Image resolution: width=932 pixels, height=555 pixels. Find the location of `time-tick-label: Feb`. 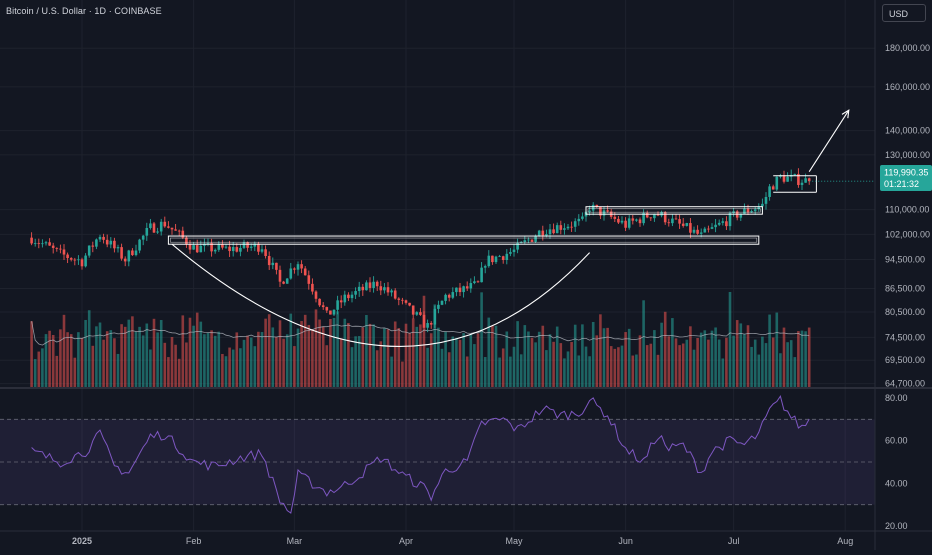

time-tick-label: Feb is located at coordinates (194, 541).